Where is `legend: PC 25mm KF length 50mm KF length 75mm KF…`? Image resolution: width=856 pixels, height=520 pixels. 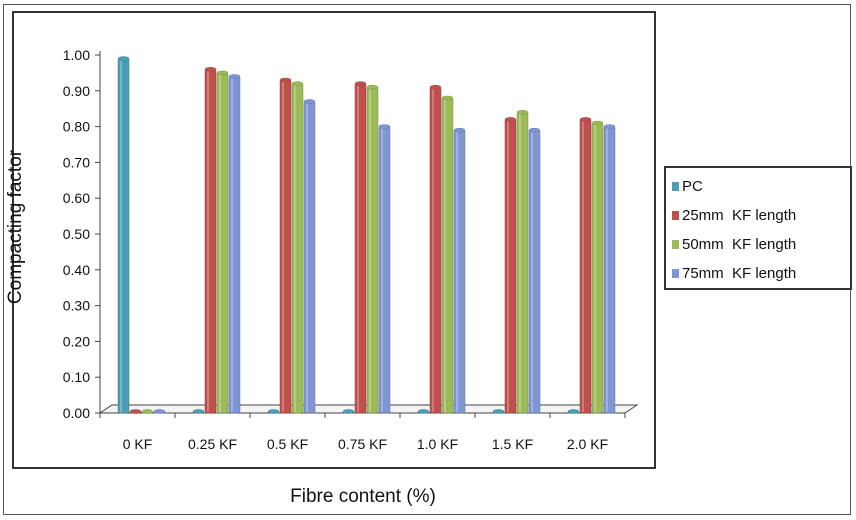 legend: PC 25mm KF length 50mm KF length 75mm KF… is located at coordinates (758, 228).